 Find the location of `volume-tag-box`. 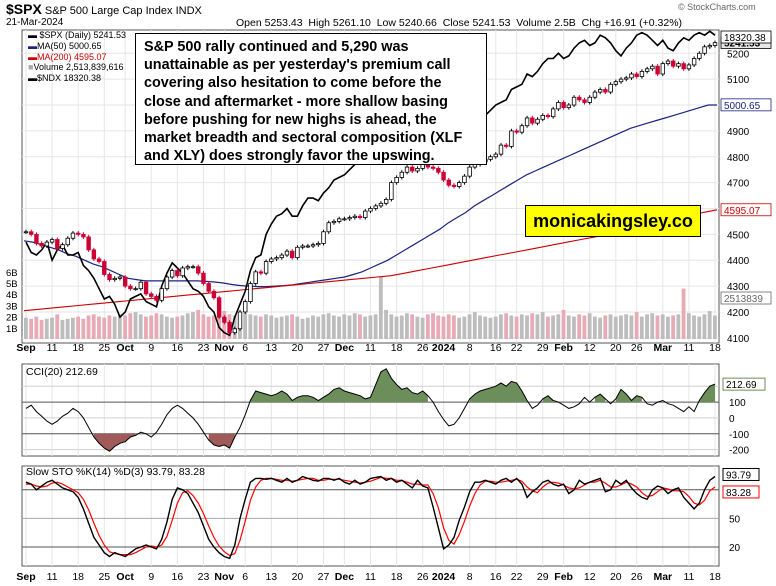

volume-tag-box is located at coordinates (746, 298).